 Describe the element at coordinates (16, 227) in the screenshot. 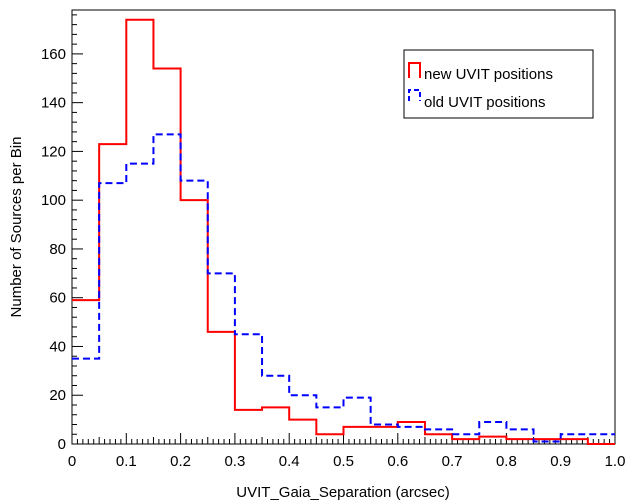

I see `y-axis-title: Number of Sources per Bin` at that location.